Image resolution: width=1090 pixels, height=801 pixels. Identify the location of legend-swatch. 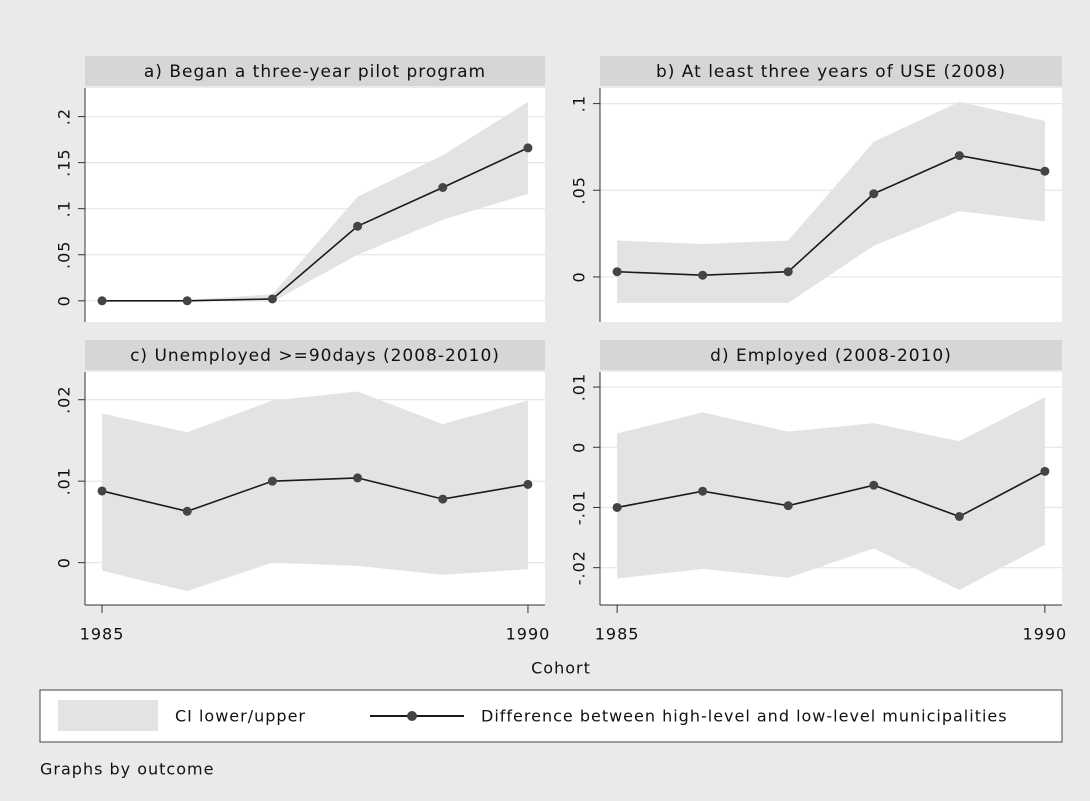
(108, 715).